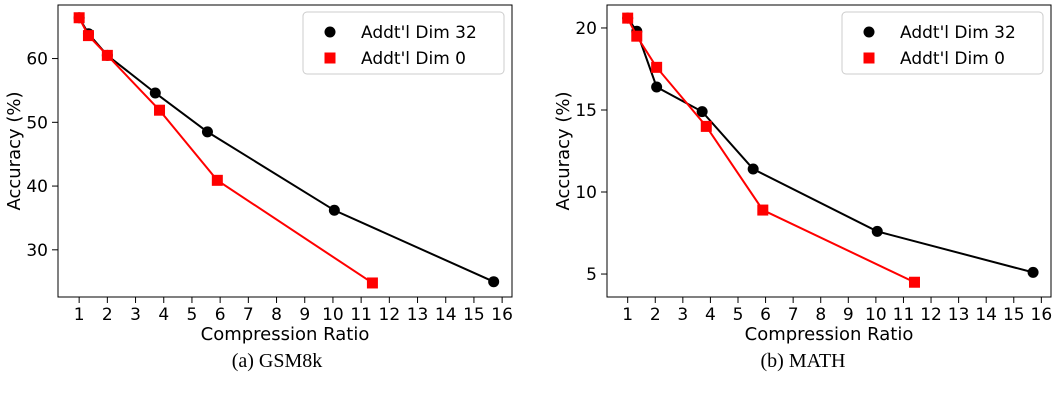 The height and width of the screenshot is (393, 1058). I want to click on caption-math: (b) MATH, so click(803, 361).